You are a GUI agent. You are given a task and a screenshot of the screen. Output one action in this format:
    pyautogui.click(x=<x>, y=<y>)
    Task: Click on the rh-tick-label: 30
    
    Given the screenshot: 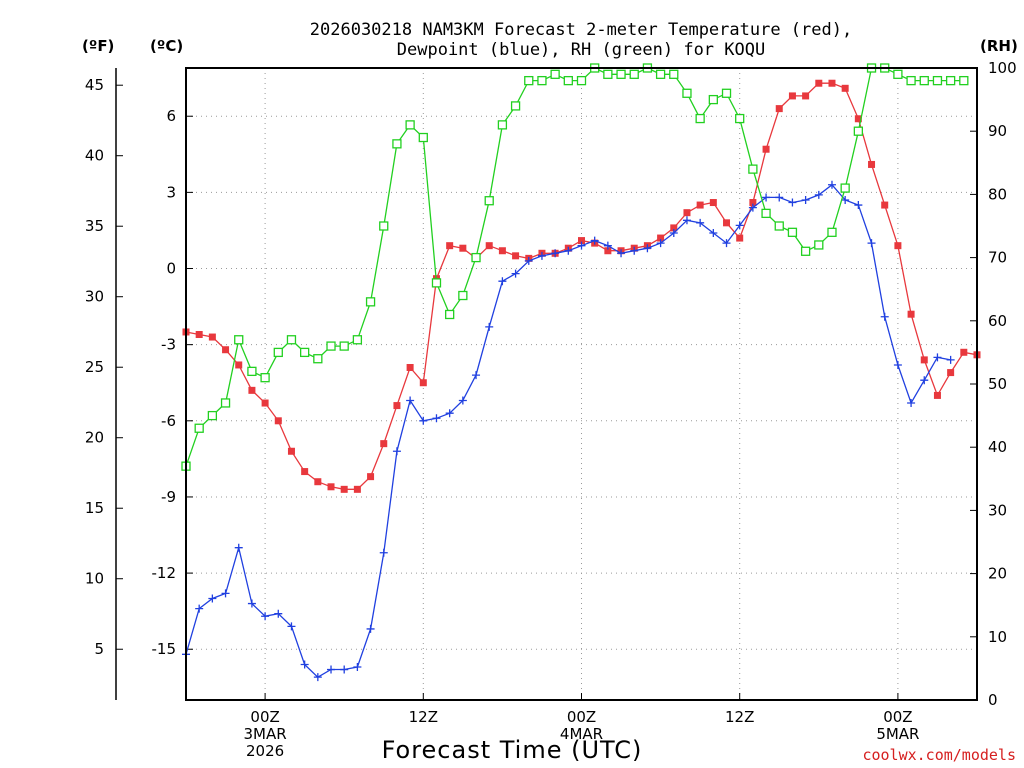 What is the action you would take?
    pyautogui.click(x=997, y=510)
    